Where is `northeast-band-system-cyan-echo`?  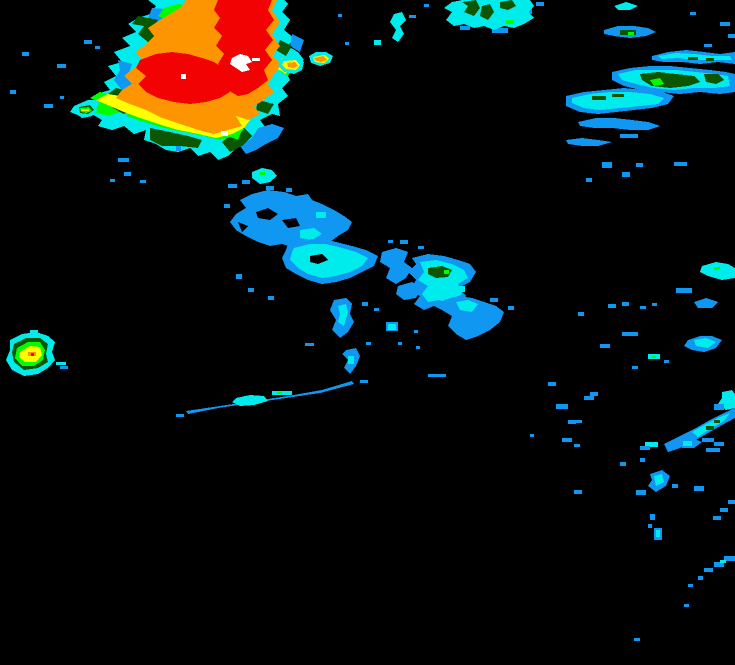 northeast-band-system-cyan-echo is located at coordinates (626, 6).